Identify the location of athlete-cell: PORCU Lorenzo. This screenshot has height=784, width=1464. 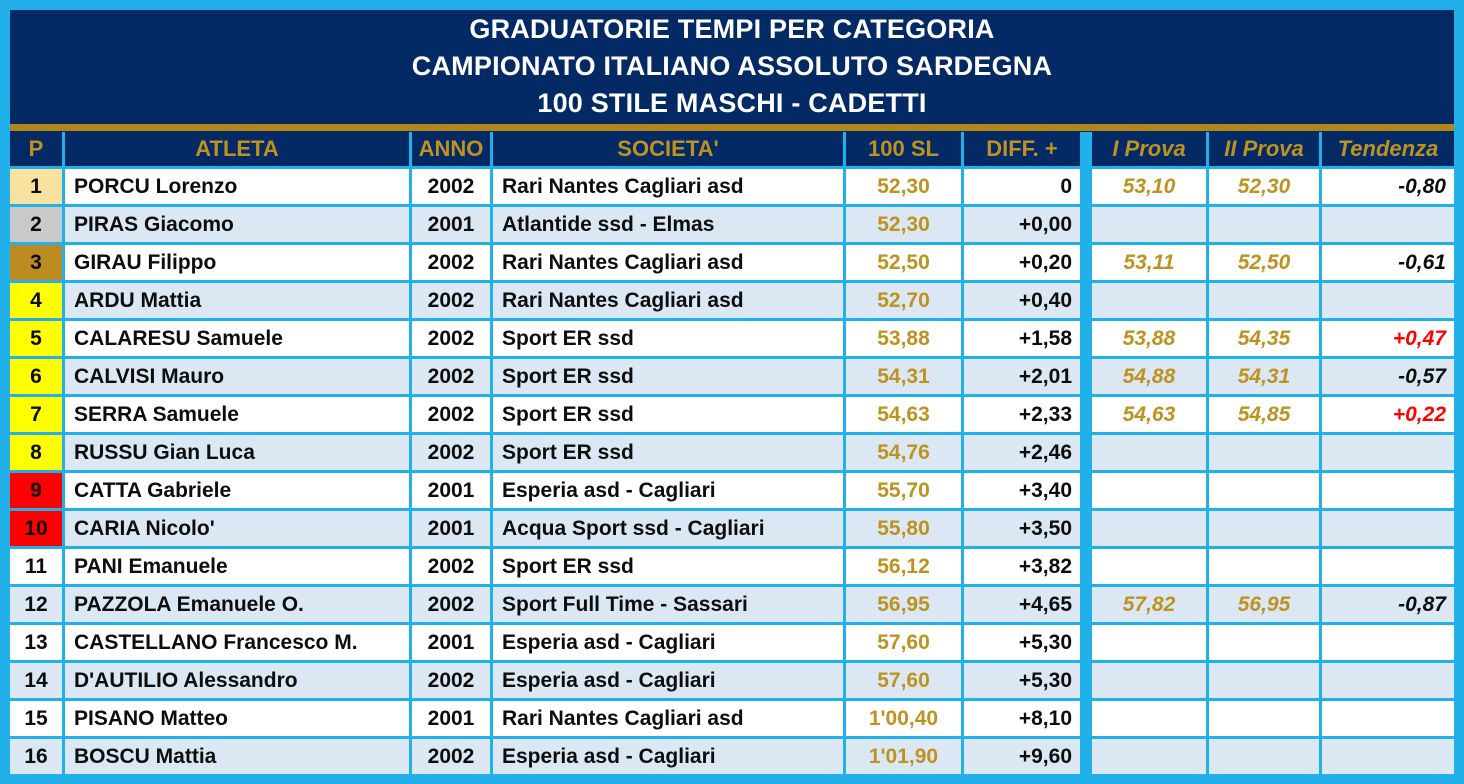
(237, 186).